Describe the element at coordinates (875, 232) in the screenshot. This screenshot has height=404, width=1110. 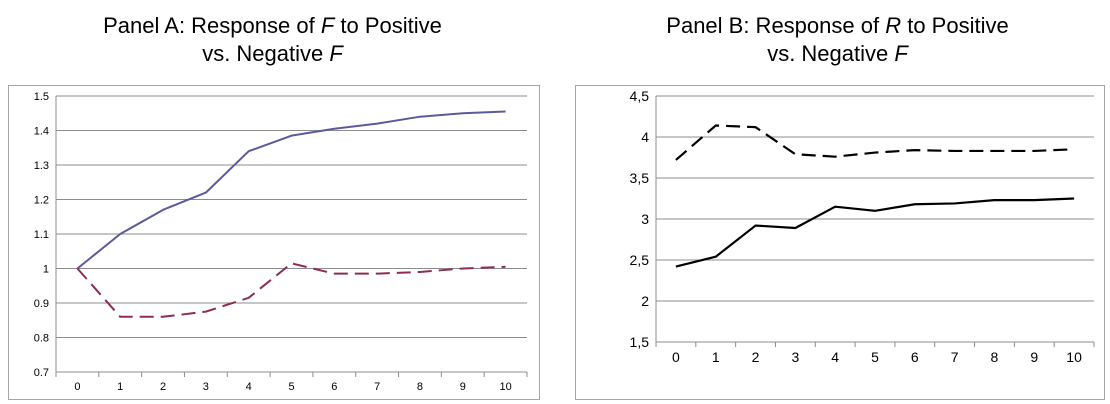
I see `panel-b-series-line-solid` at that location.